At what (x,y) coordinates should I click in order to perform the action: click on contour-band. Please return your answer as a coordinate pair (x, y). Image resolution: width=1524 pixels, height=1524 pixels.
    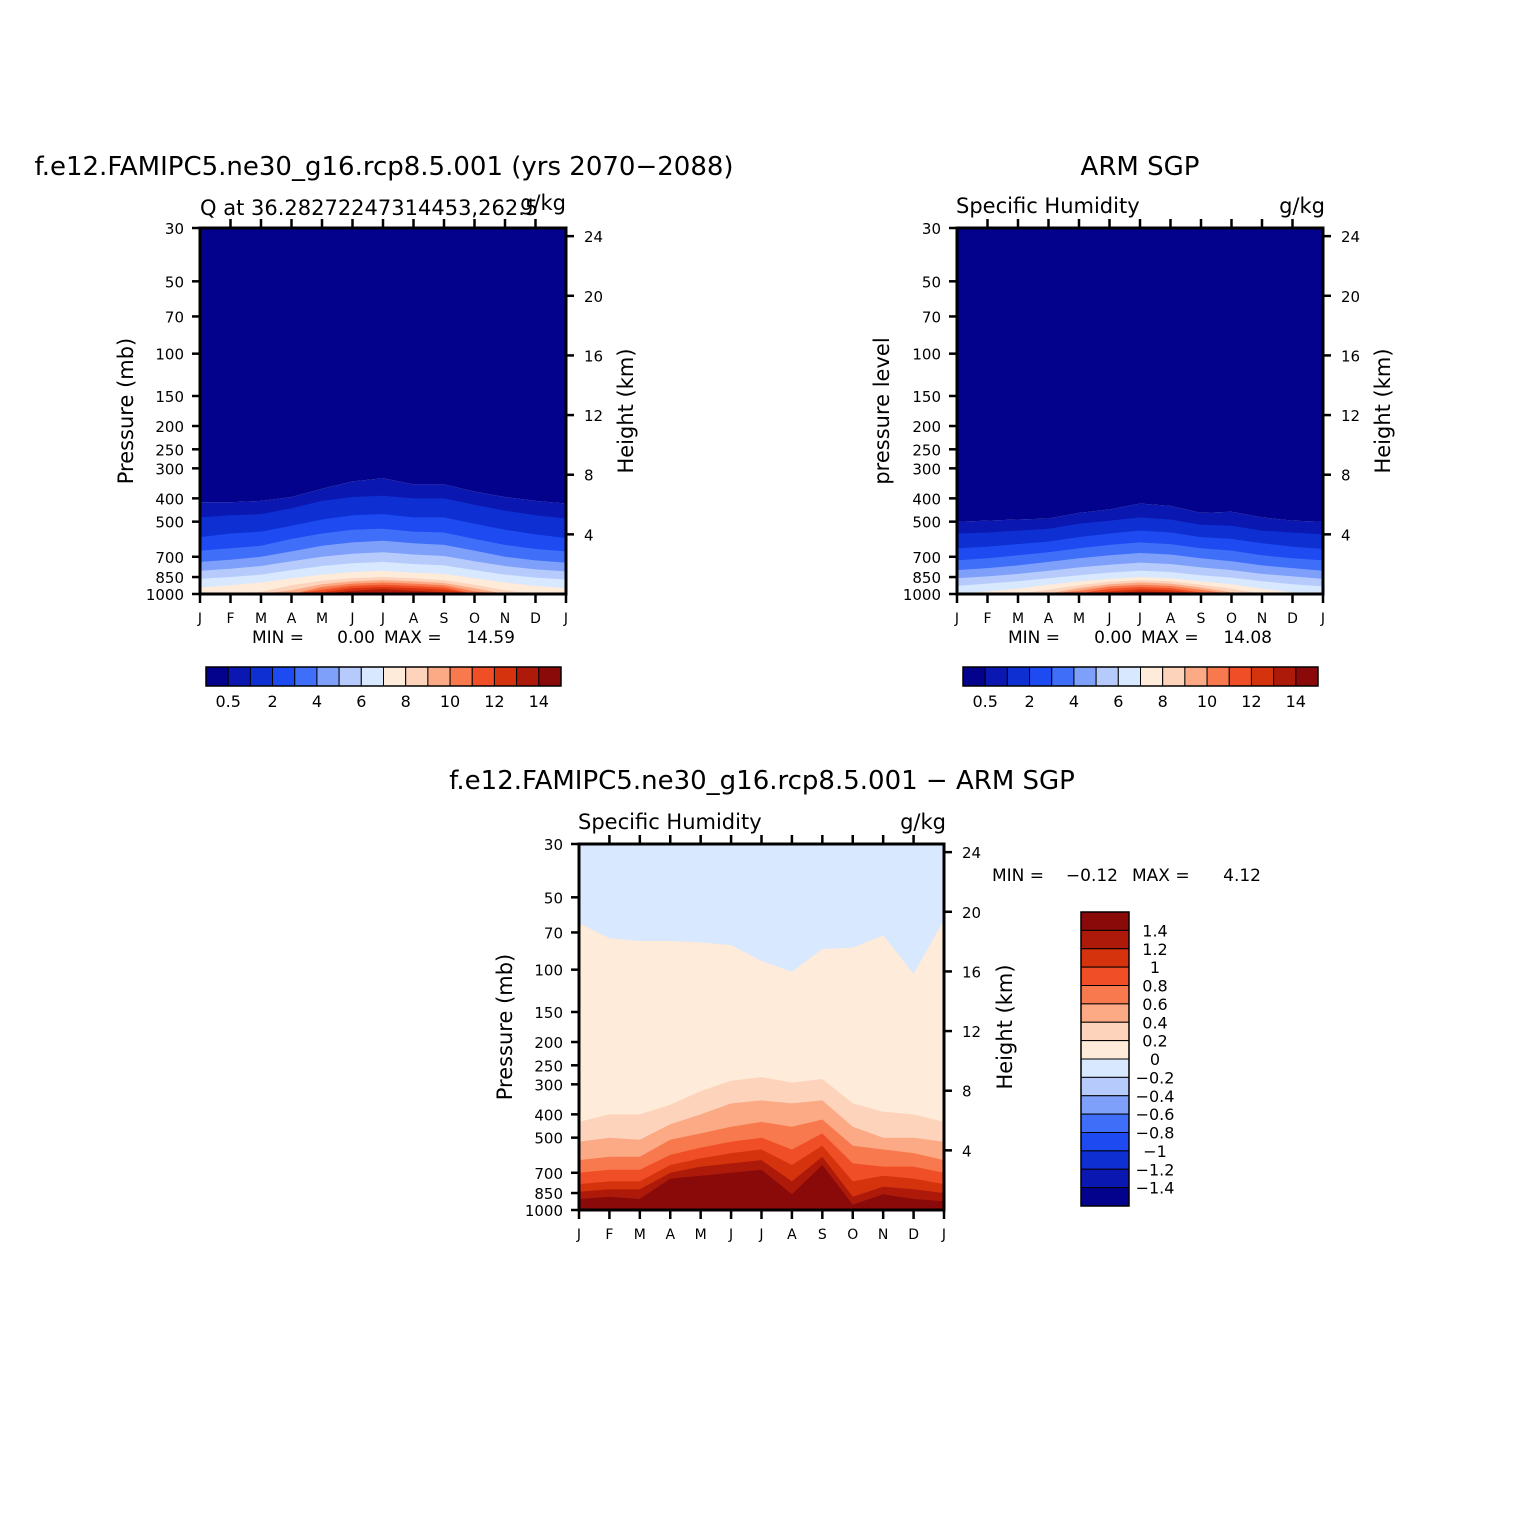
    Looking at the image, I should click on (383, 366).